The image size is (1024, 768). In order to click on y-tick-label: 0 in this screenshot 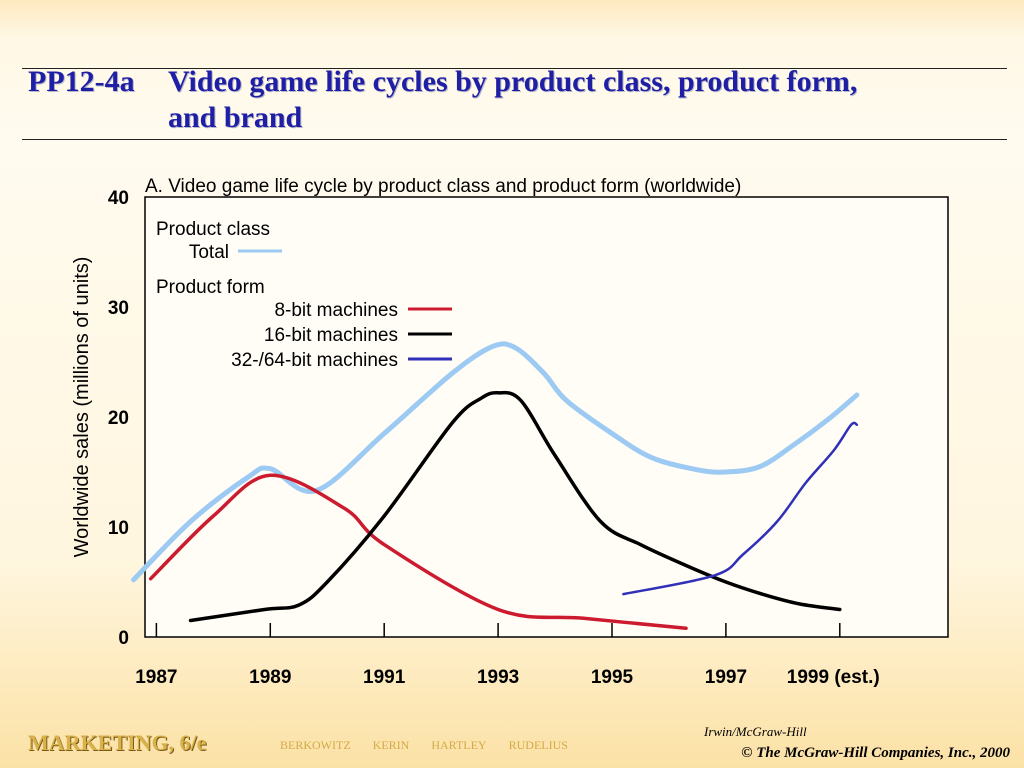, I will do `click(123, 638)`.